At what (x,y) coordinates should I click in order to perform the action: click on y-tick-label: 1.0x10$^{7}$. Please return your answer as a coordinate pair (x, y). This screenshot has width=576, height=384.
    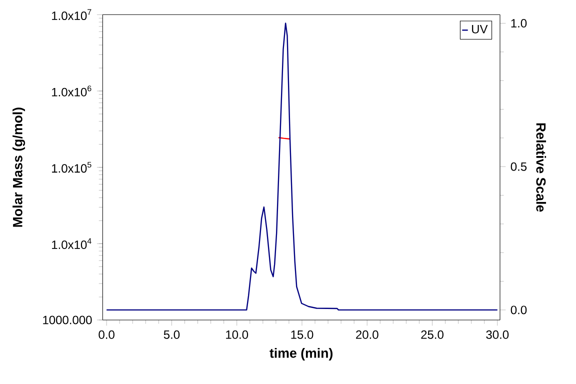
    Looking at the image, I should click on (72, 14).